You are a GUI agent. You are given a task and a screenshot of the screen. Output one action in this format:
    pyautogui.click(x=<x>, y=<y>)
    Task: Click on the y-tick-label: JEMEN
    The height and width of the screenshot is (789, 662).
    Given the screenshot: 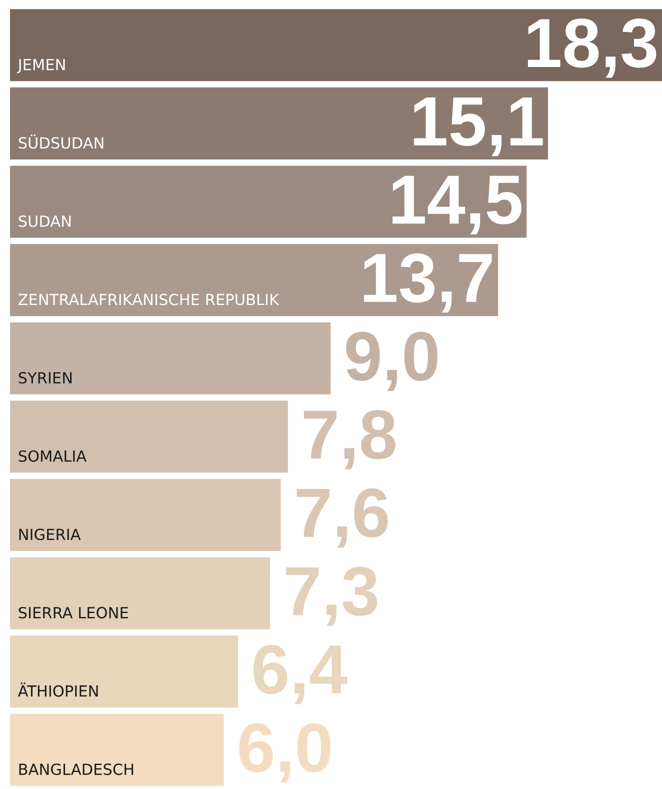 What is the action you would take?
    pyautogui.click(x=41, y=66)
    